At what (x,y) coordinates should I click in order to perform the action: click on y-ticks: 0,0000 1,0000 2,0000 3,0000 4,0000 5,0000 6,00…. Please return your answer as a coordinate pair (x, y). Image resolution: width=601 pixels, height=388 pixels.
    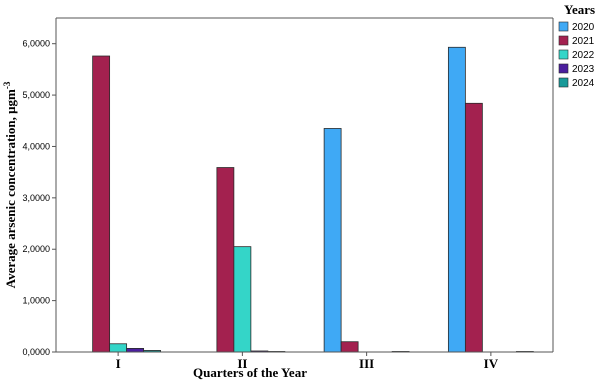
    Looking at the image, I should click on (39, 198).